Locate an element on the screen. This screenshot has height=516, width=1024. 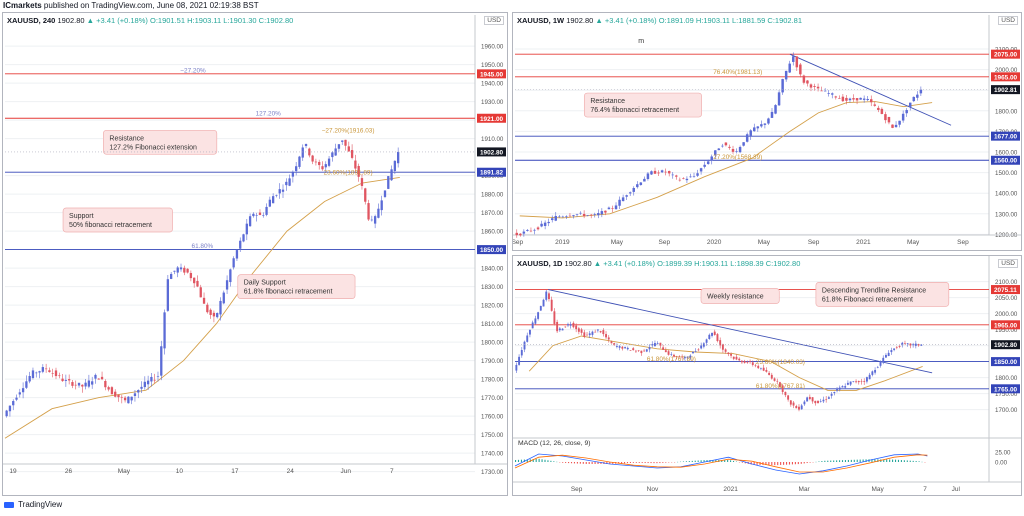
fib-label: 76.40%(1981.13) is located at coordinates (737, 72).